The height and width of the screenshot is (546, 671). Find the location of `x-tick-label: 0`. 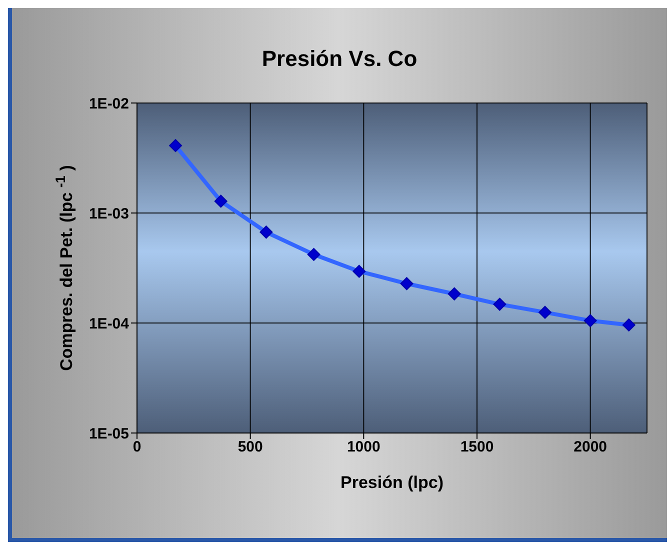

x-tick-label: 0 is located at coordinates (137, 447).